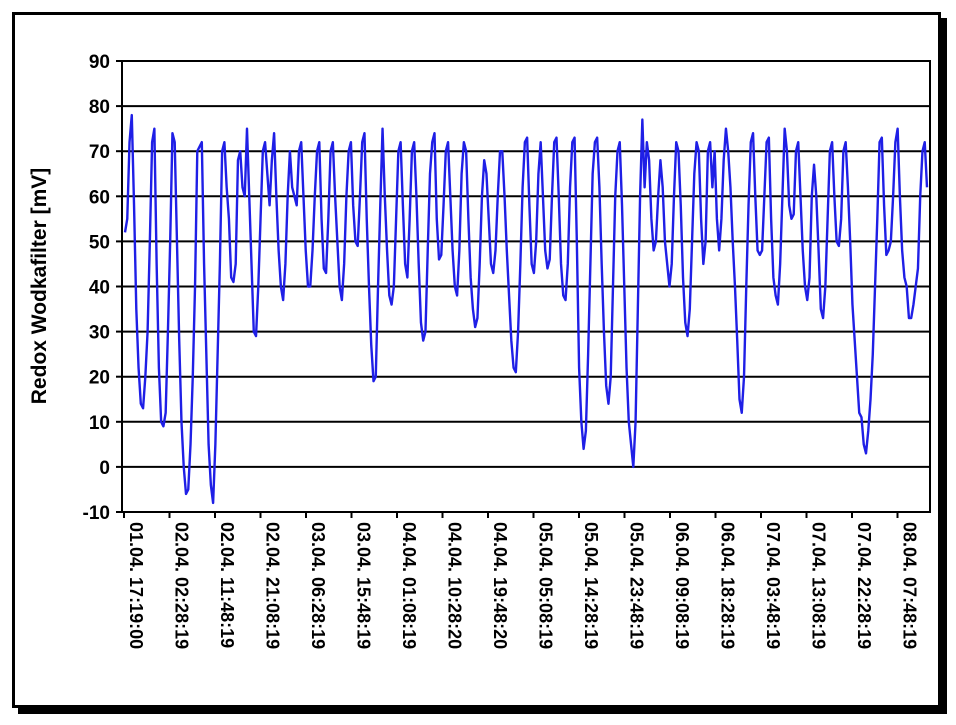 This screenshot has height=725, width=956. What do you see at coordinates (318, 585) in the screenshot?
I see `x-tick-label: 03.04. 06:28:19` at bounding box center [318, 585].